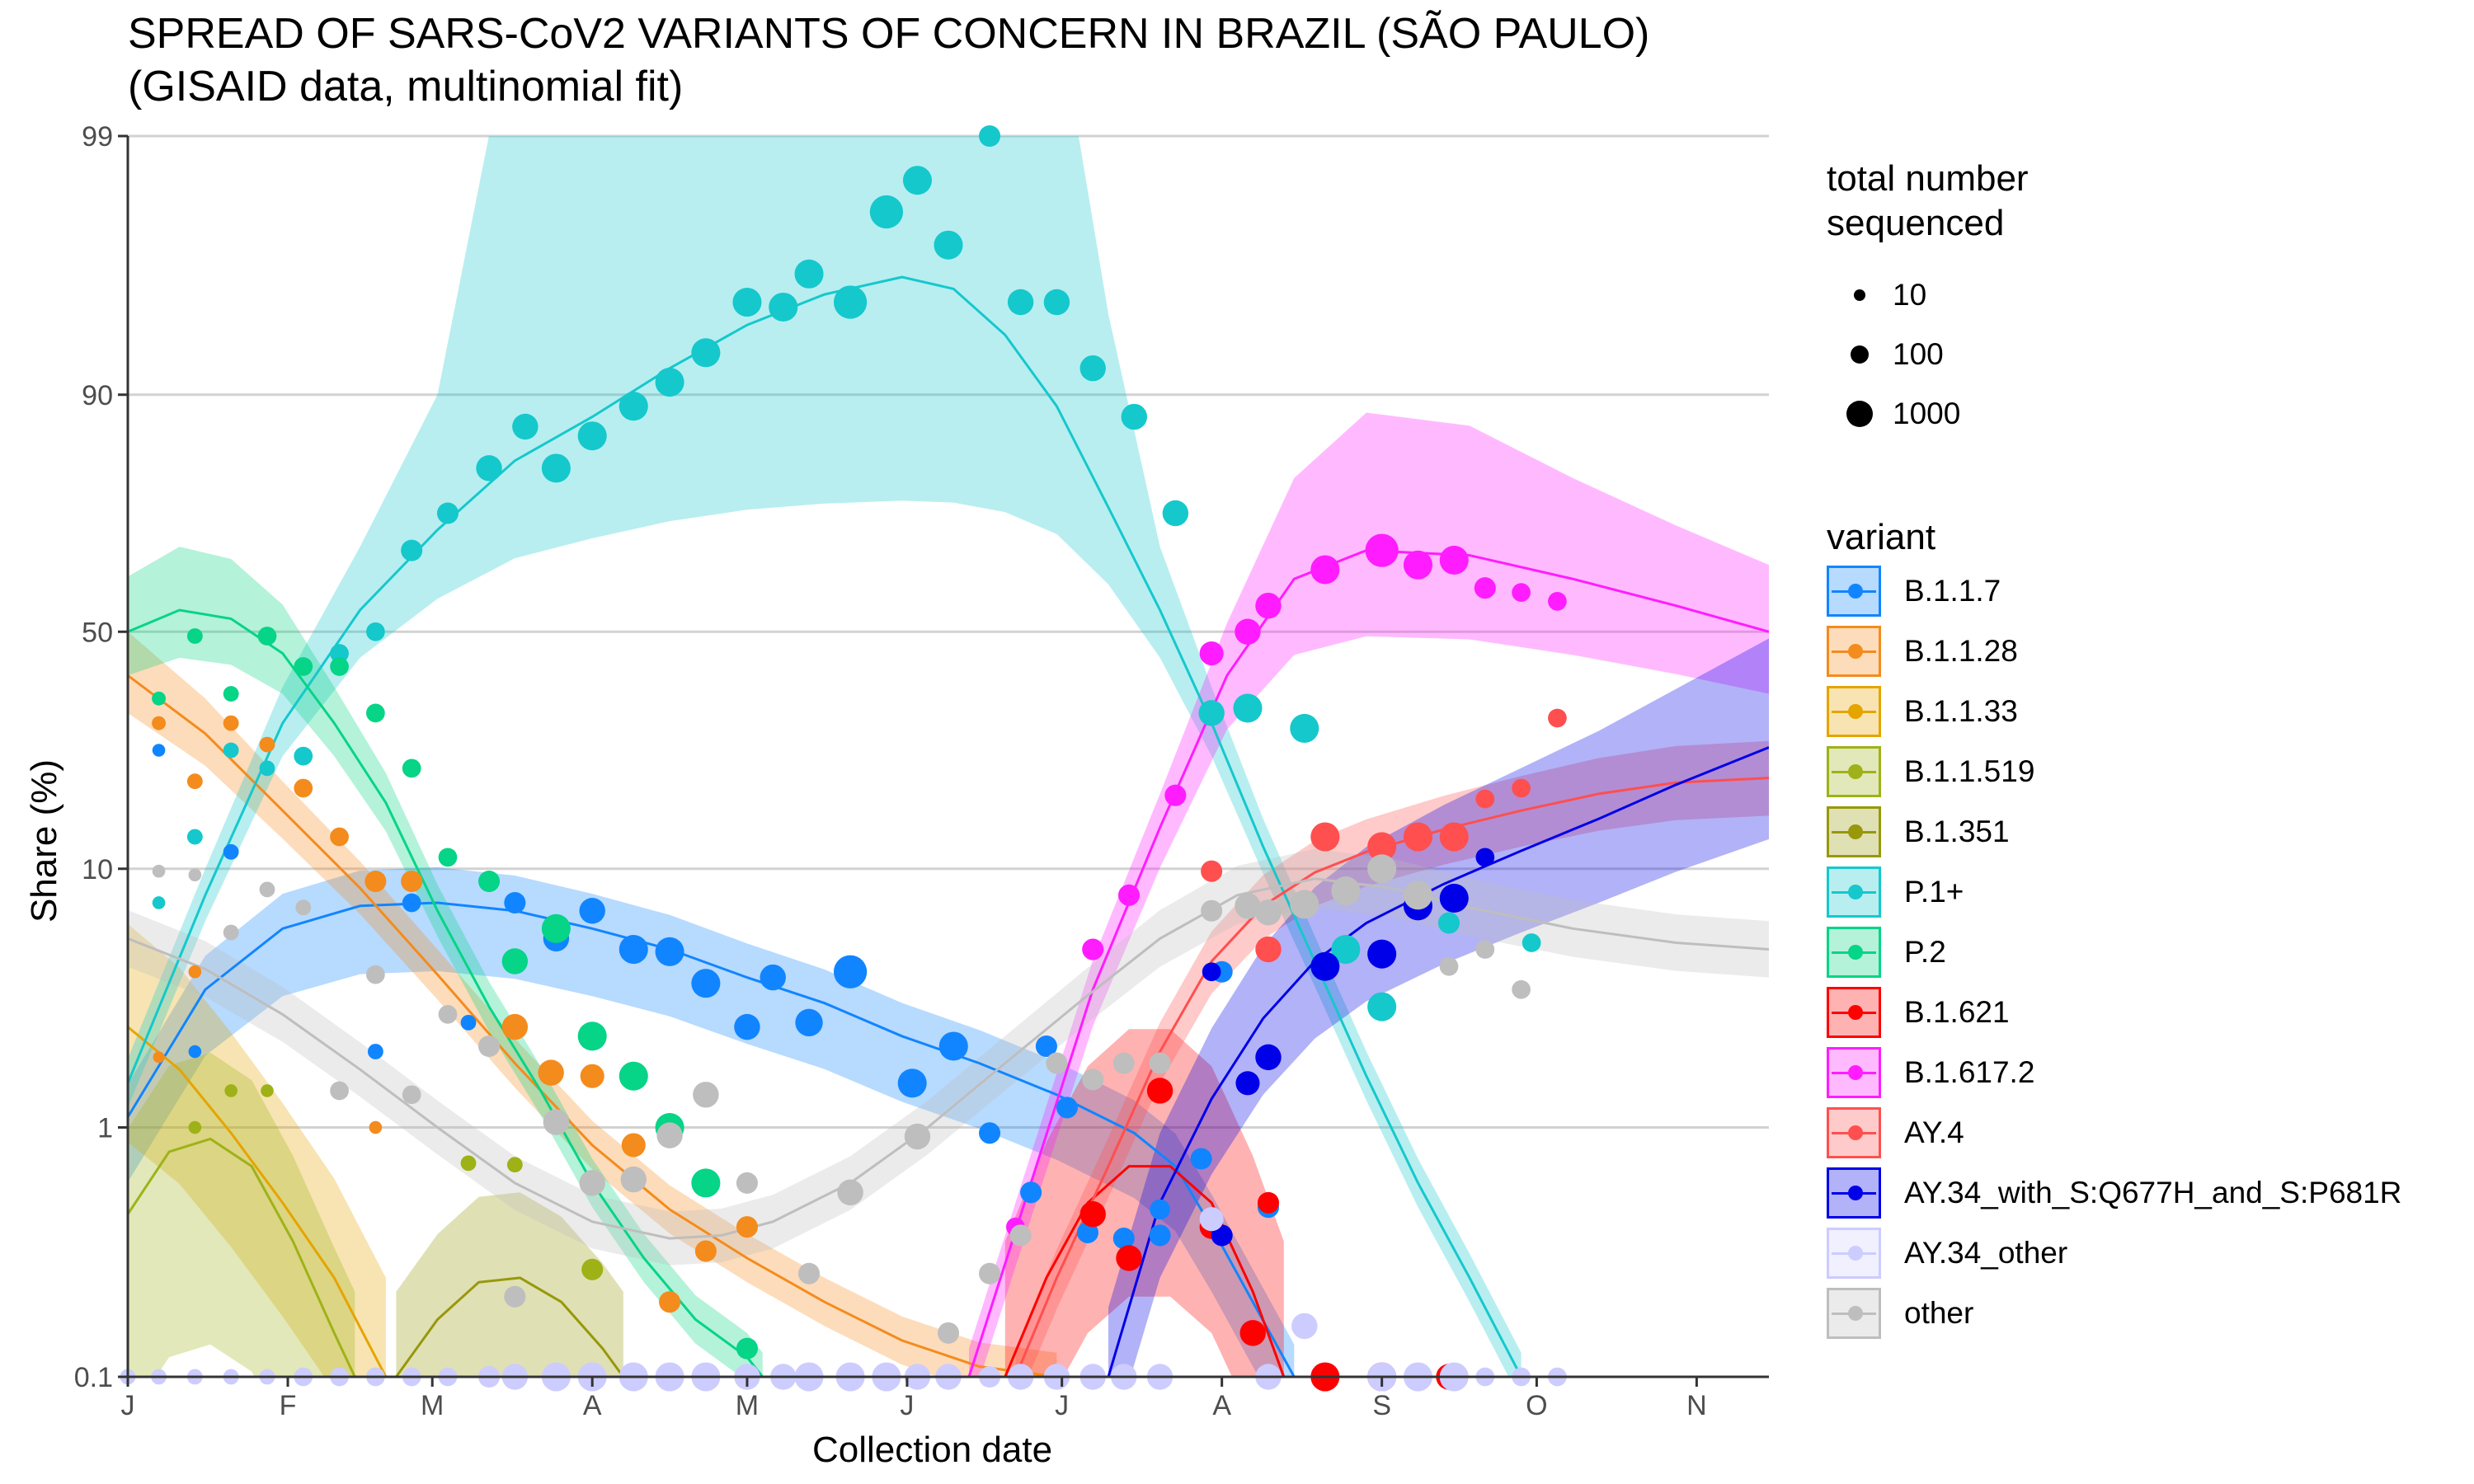 This screenshot has width=2474, height=1484. What do you see at coordinates (1922, 651) in the screenshot?
I see `variant-legend-item: B.1.1.28` at bounding box center [1922, 651].